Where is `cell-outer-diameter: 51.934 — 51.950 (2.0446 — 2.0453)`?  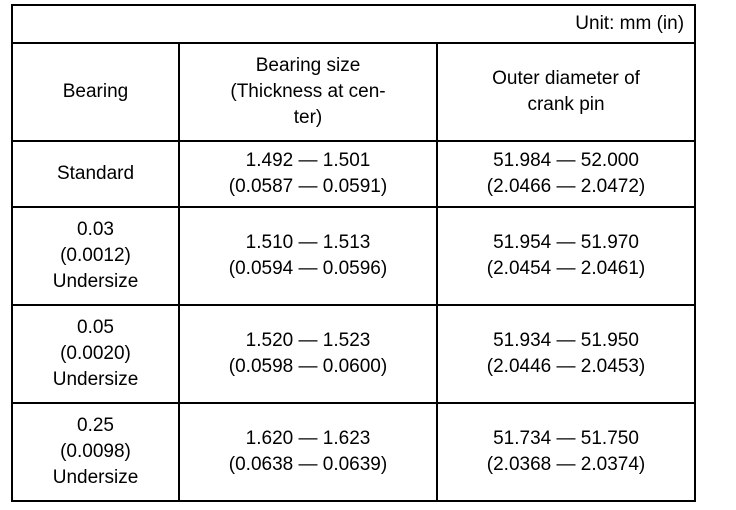 cell-outer-diameter: 51.934 — 51.950 (2.0446 — 2.0453) is located at coordinates (566, 354).